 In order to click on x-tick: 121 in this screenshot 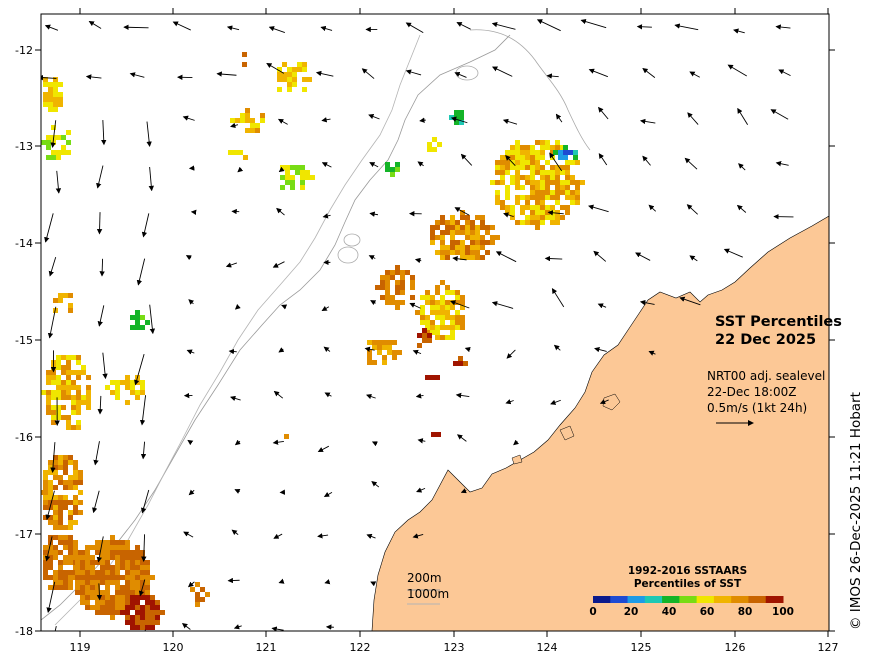, I will do `click(266, 331)`.